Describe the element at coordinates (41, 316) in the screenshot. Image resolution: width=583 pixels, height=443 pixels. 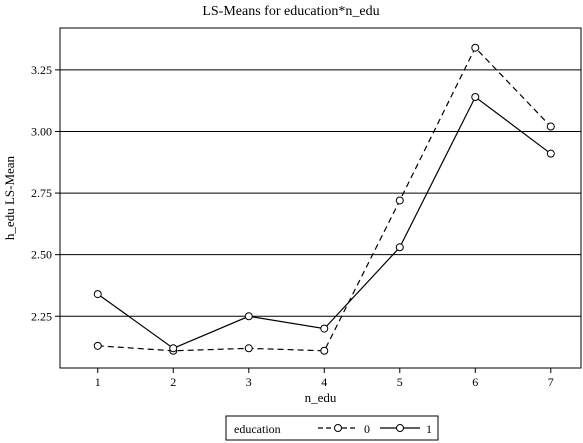
I see `y-tick-label: 2.25` at that location.